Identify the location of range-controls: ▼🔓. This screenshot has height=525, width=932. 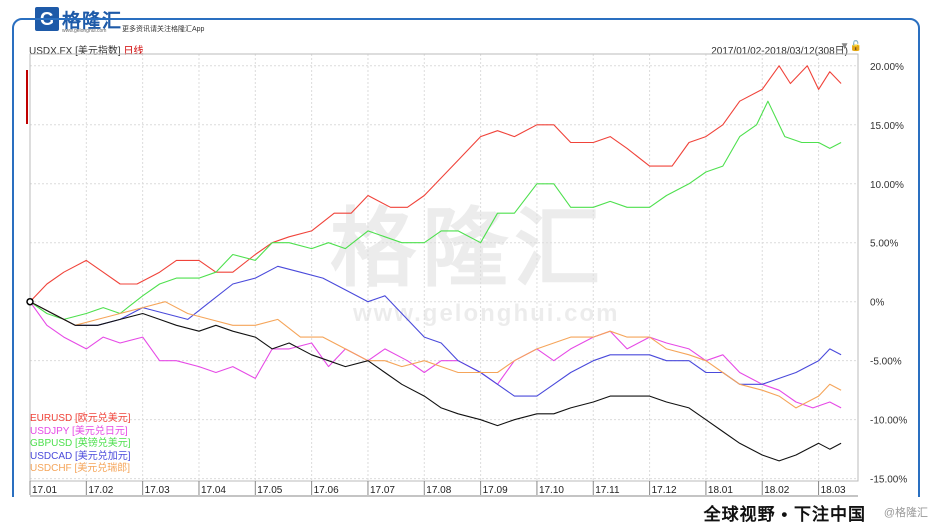
(851, 46).